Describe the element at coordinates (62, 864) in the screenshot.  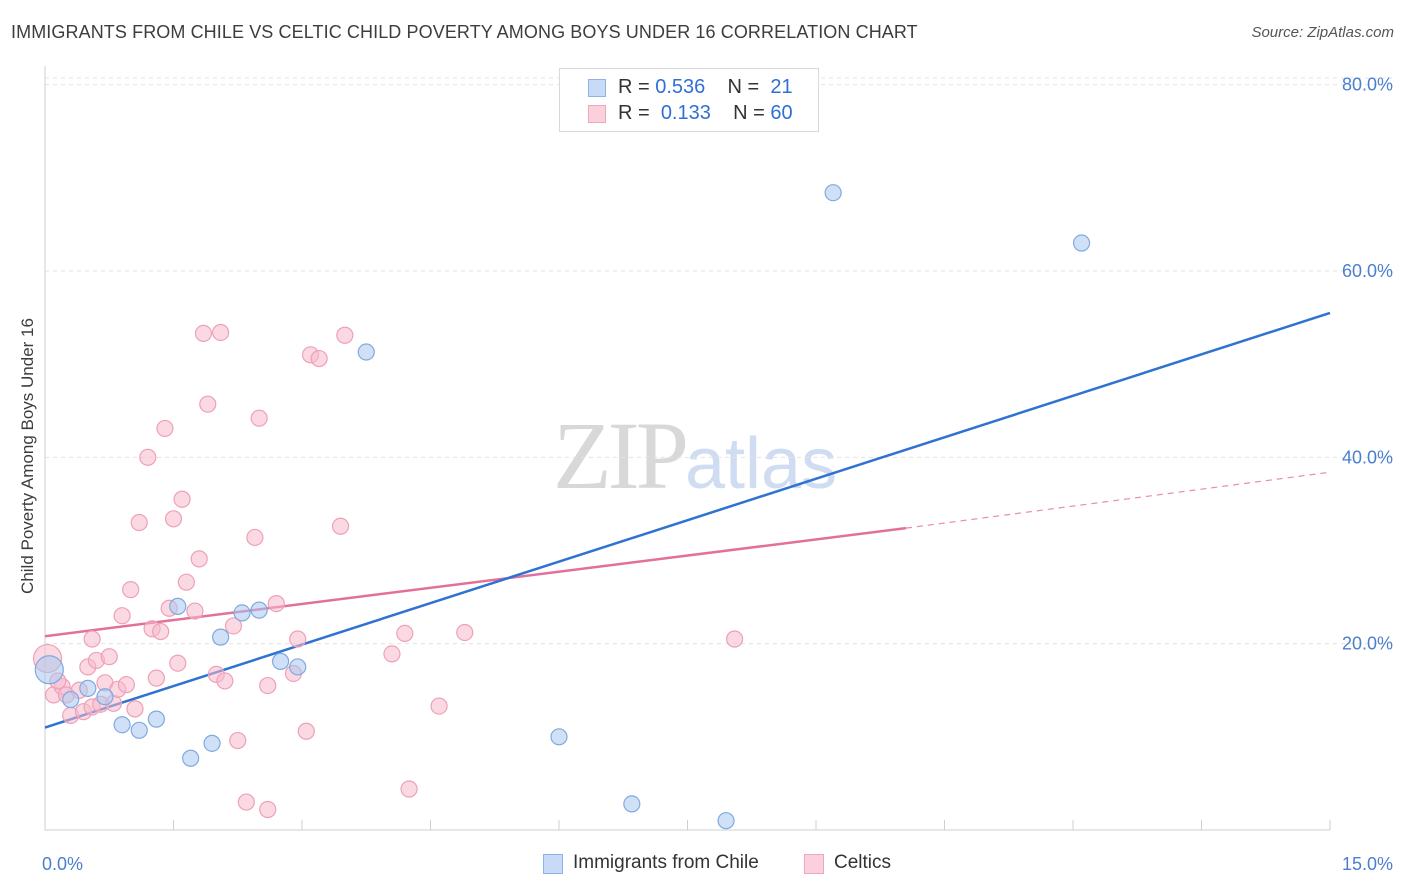
I see `x-tick-label: 0.0%` at that location.